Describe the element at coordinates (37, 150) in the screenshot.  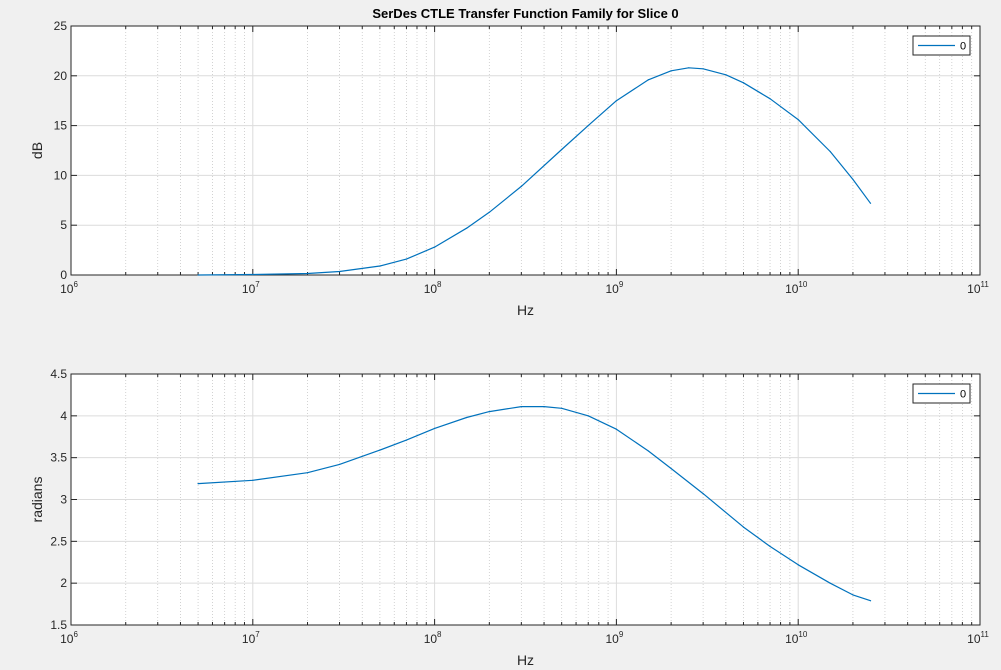
I see `y-axis-label: dB` at that location.